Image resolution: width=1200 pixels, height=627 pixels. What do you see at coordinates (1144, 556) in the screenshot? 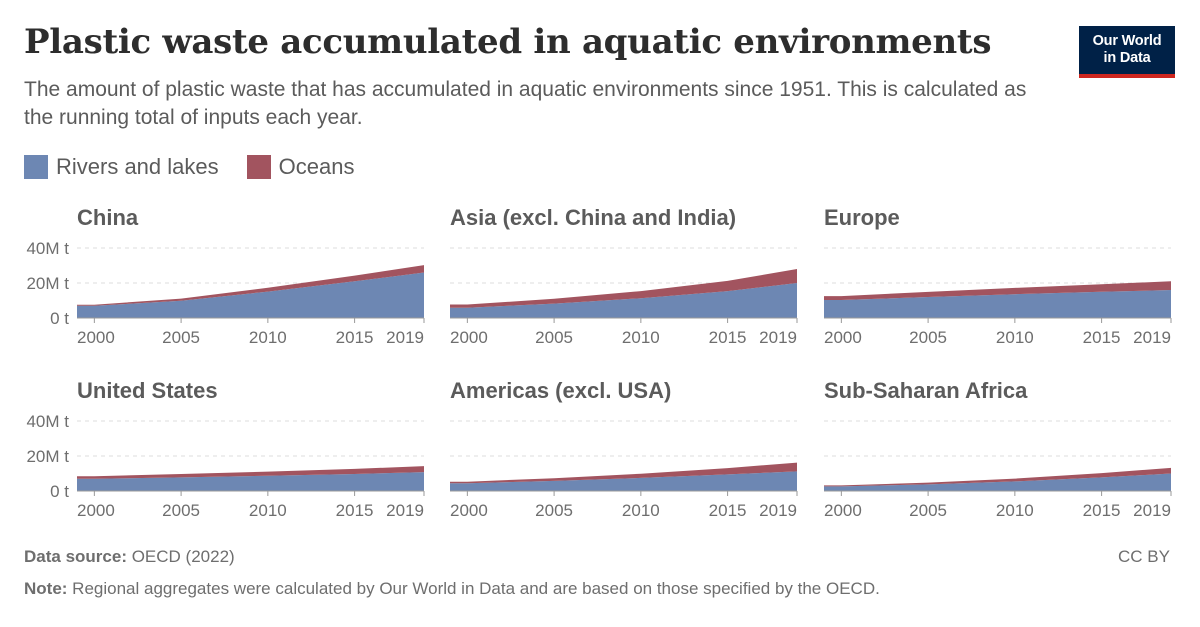
I see `license: CC BY` at bounding box center [1144, 556].